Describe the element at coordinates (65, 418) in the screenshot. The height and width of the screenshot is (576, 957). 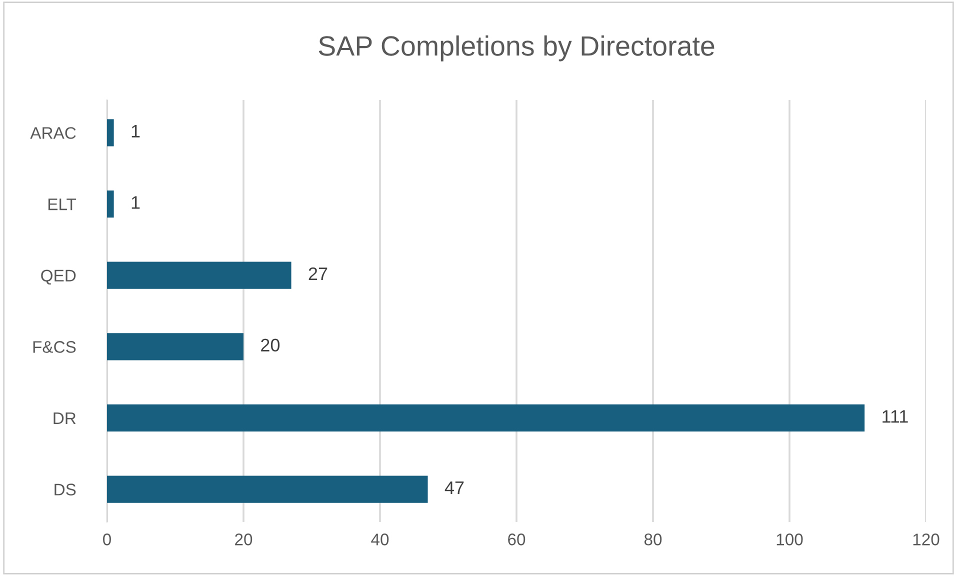
I see `y-tick-label: DR` at that location.